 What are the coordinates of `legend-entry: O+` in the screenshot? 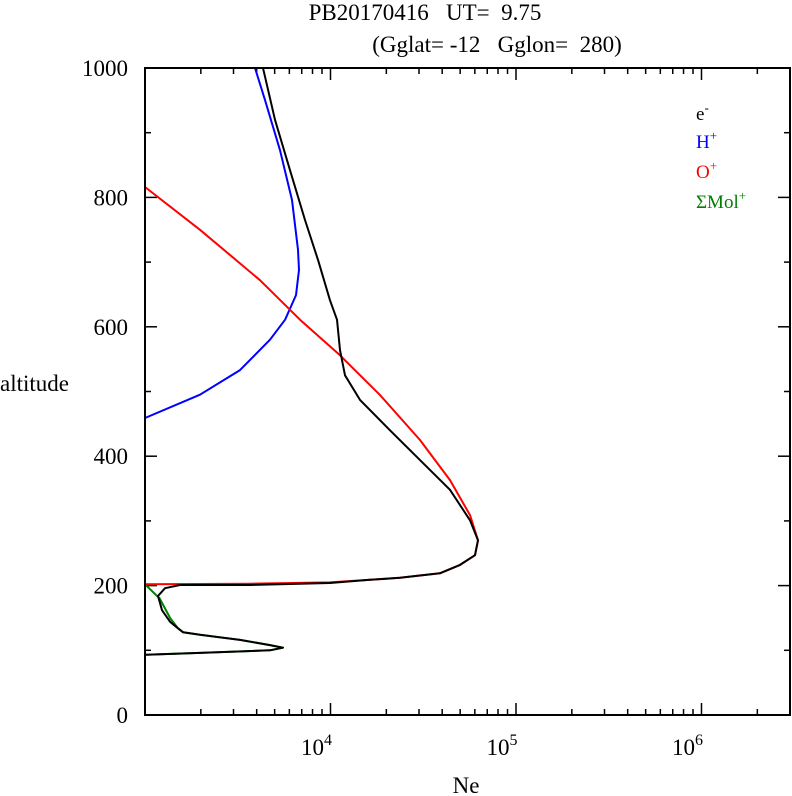 It's located at (706, 170).